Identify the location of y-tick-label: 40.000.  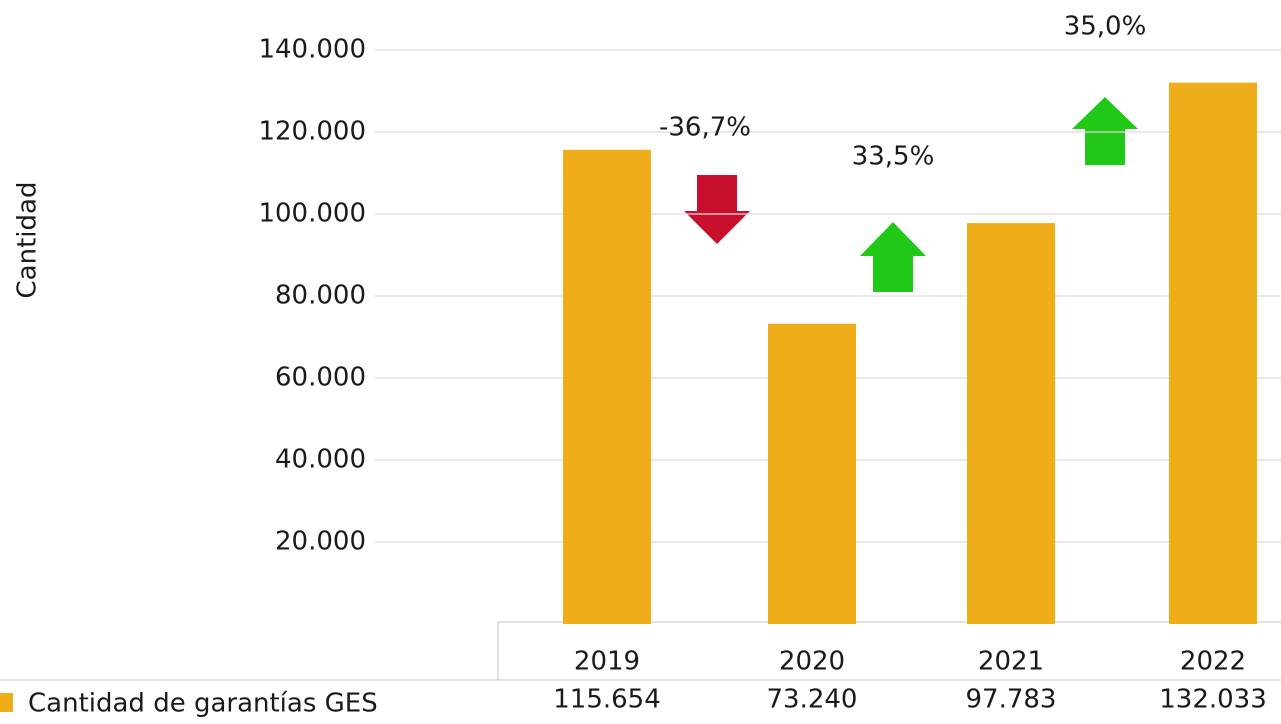
(320, 460).